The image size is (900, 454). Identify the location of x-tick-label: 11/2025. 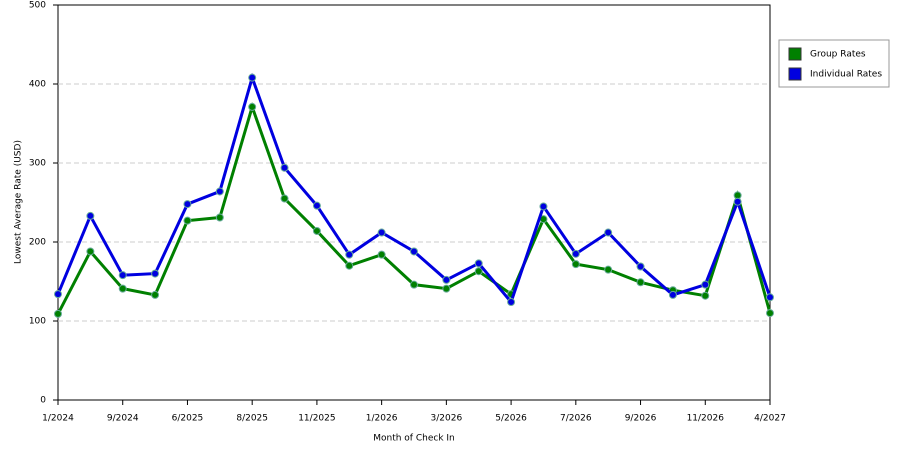
(316, 419).